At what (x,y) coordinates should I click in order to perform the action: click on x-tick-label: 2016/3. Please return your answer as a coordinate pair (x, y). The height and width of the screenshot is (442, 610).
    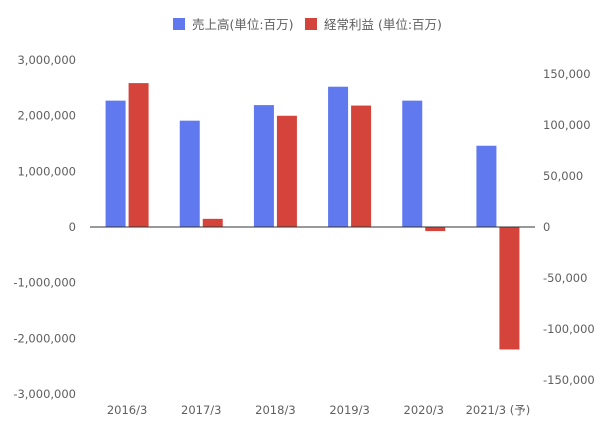
    Looking at the image, I should click on (127, 410).